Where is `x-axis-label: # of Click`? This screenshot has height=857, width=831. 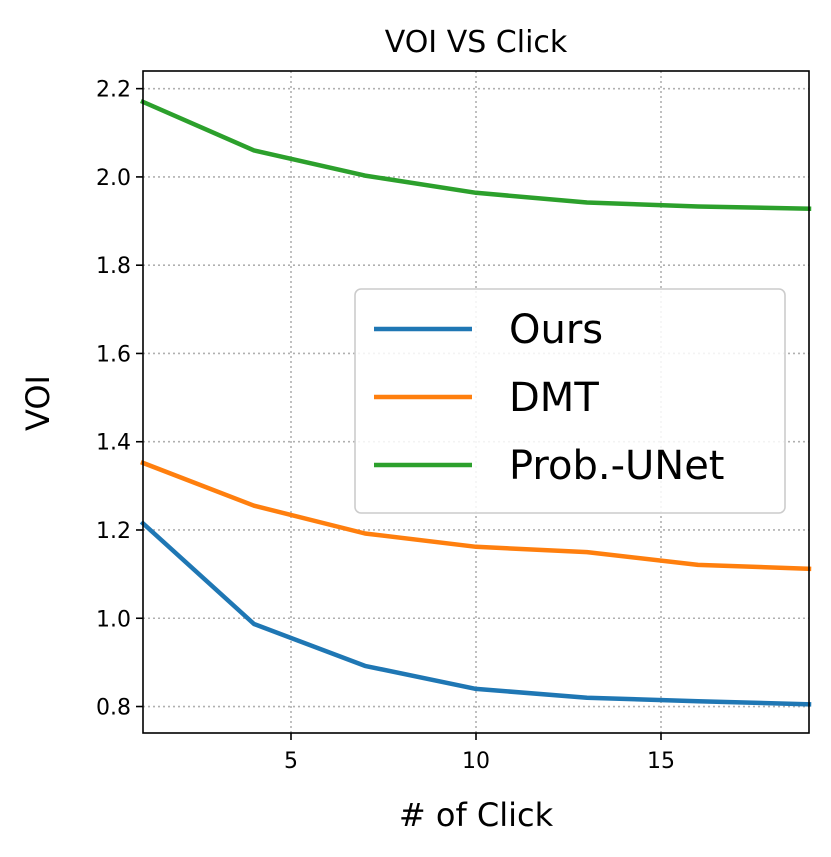 x-axis-label: # of Click is located at coordinates (476, 815).